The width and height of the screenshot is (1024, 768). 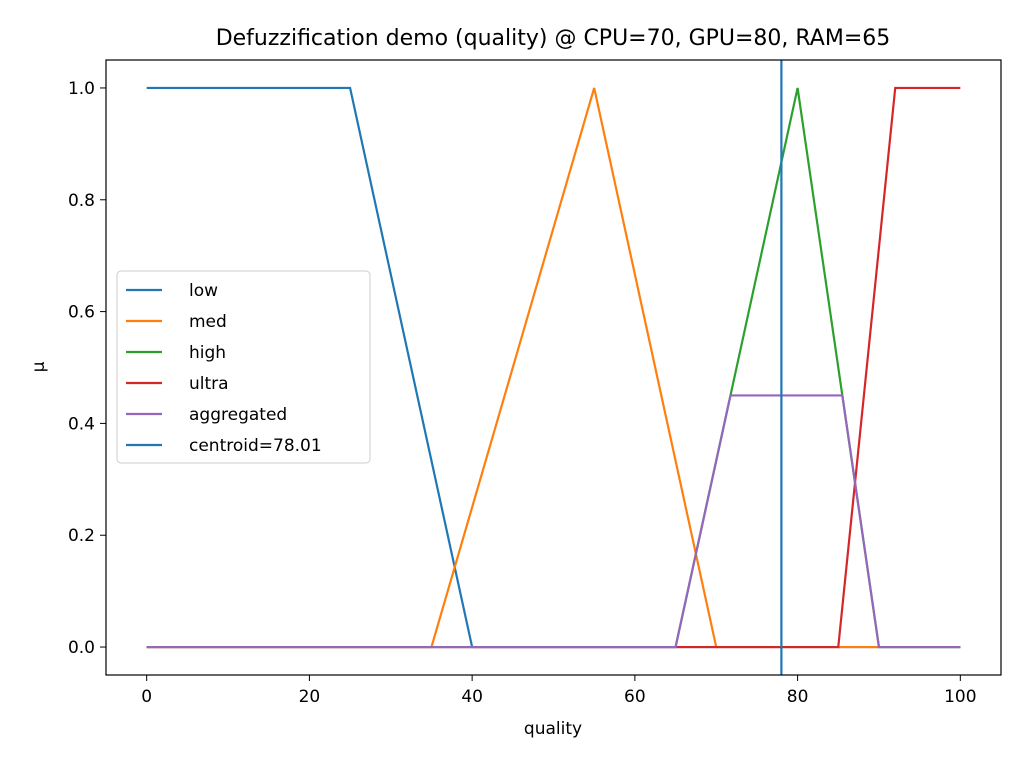 I want to click on x-axis: 0 20 40 60 80 100, so click(x=559, y=691).